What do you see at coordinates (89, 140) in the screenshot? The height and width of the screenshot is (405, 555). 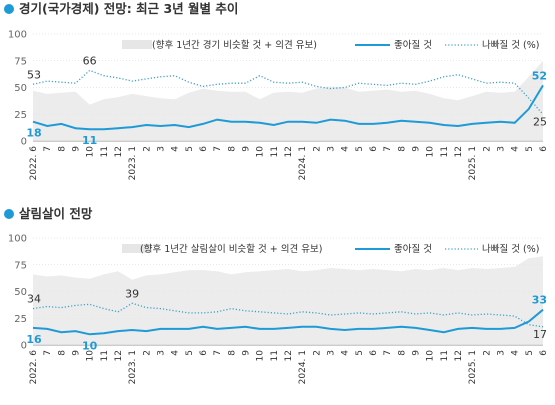 I see `data-label: 11` at bounding box center [89, 140].